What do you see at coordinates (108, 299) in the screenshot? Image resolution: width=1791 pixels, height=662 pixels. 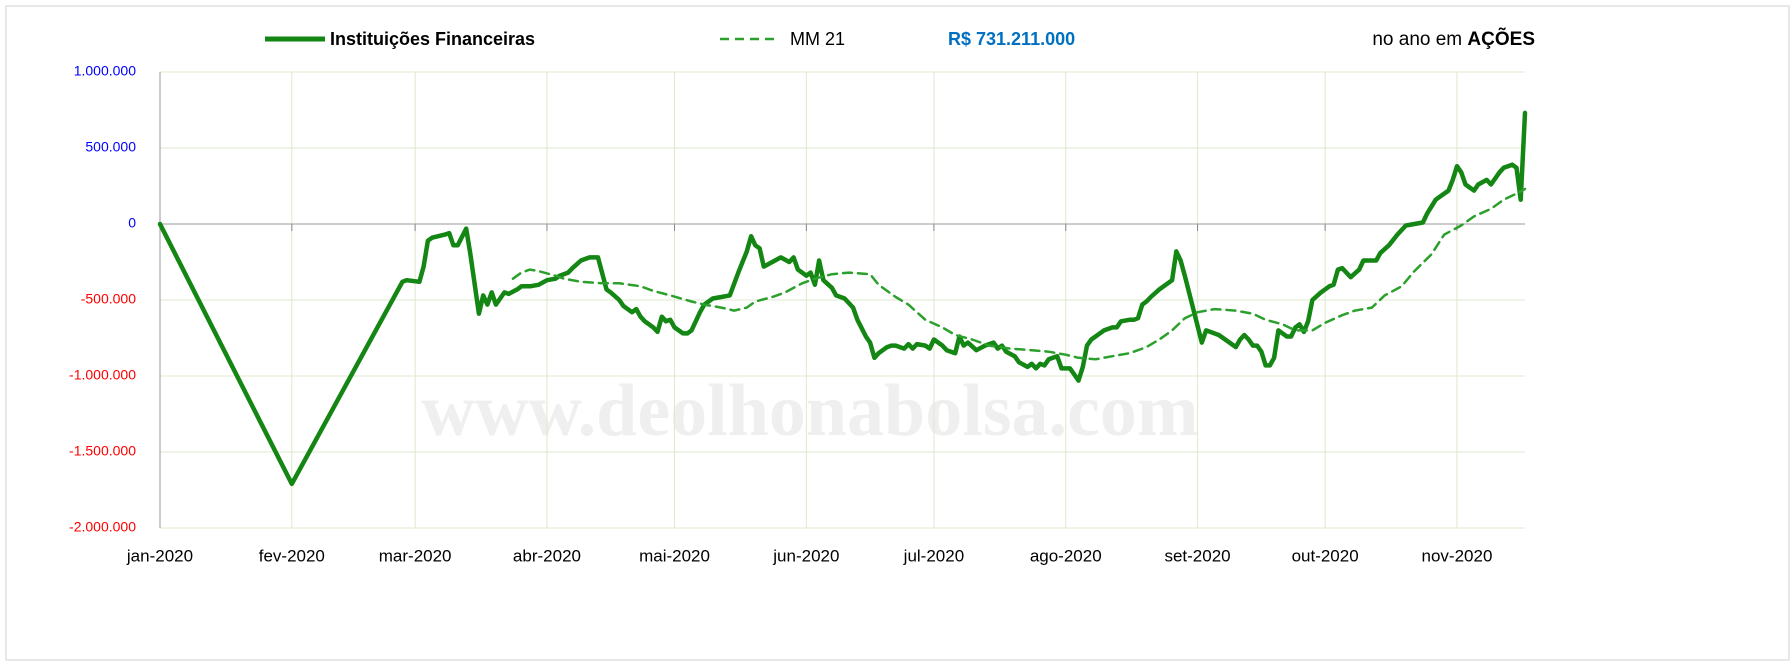 I see `y-tick-label: -500.000` at bounding box center [108, 299].